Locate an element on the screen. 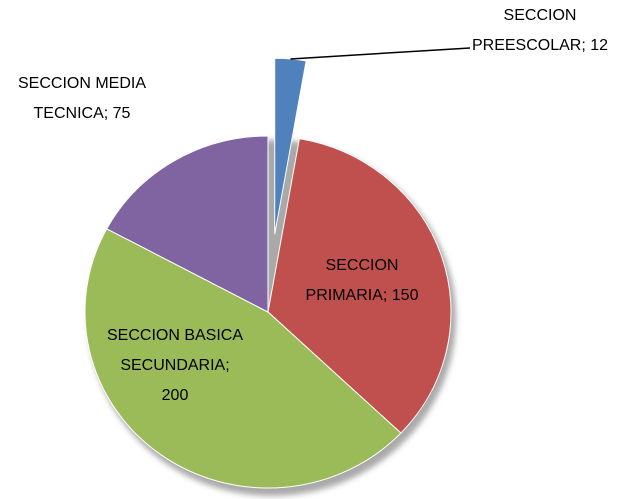 The height and width of the screenshot is (499, 641). data-label-line: 200 is located at coordinates (175, 395).